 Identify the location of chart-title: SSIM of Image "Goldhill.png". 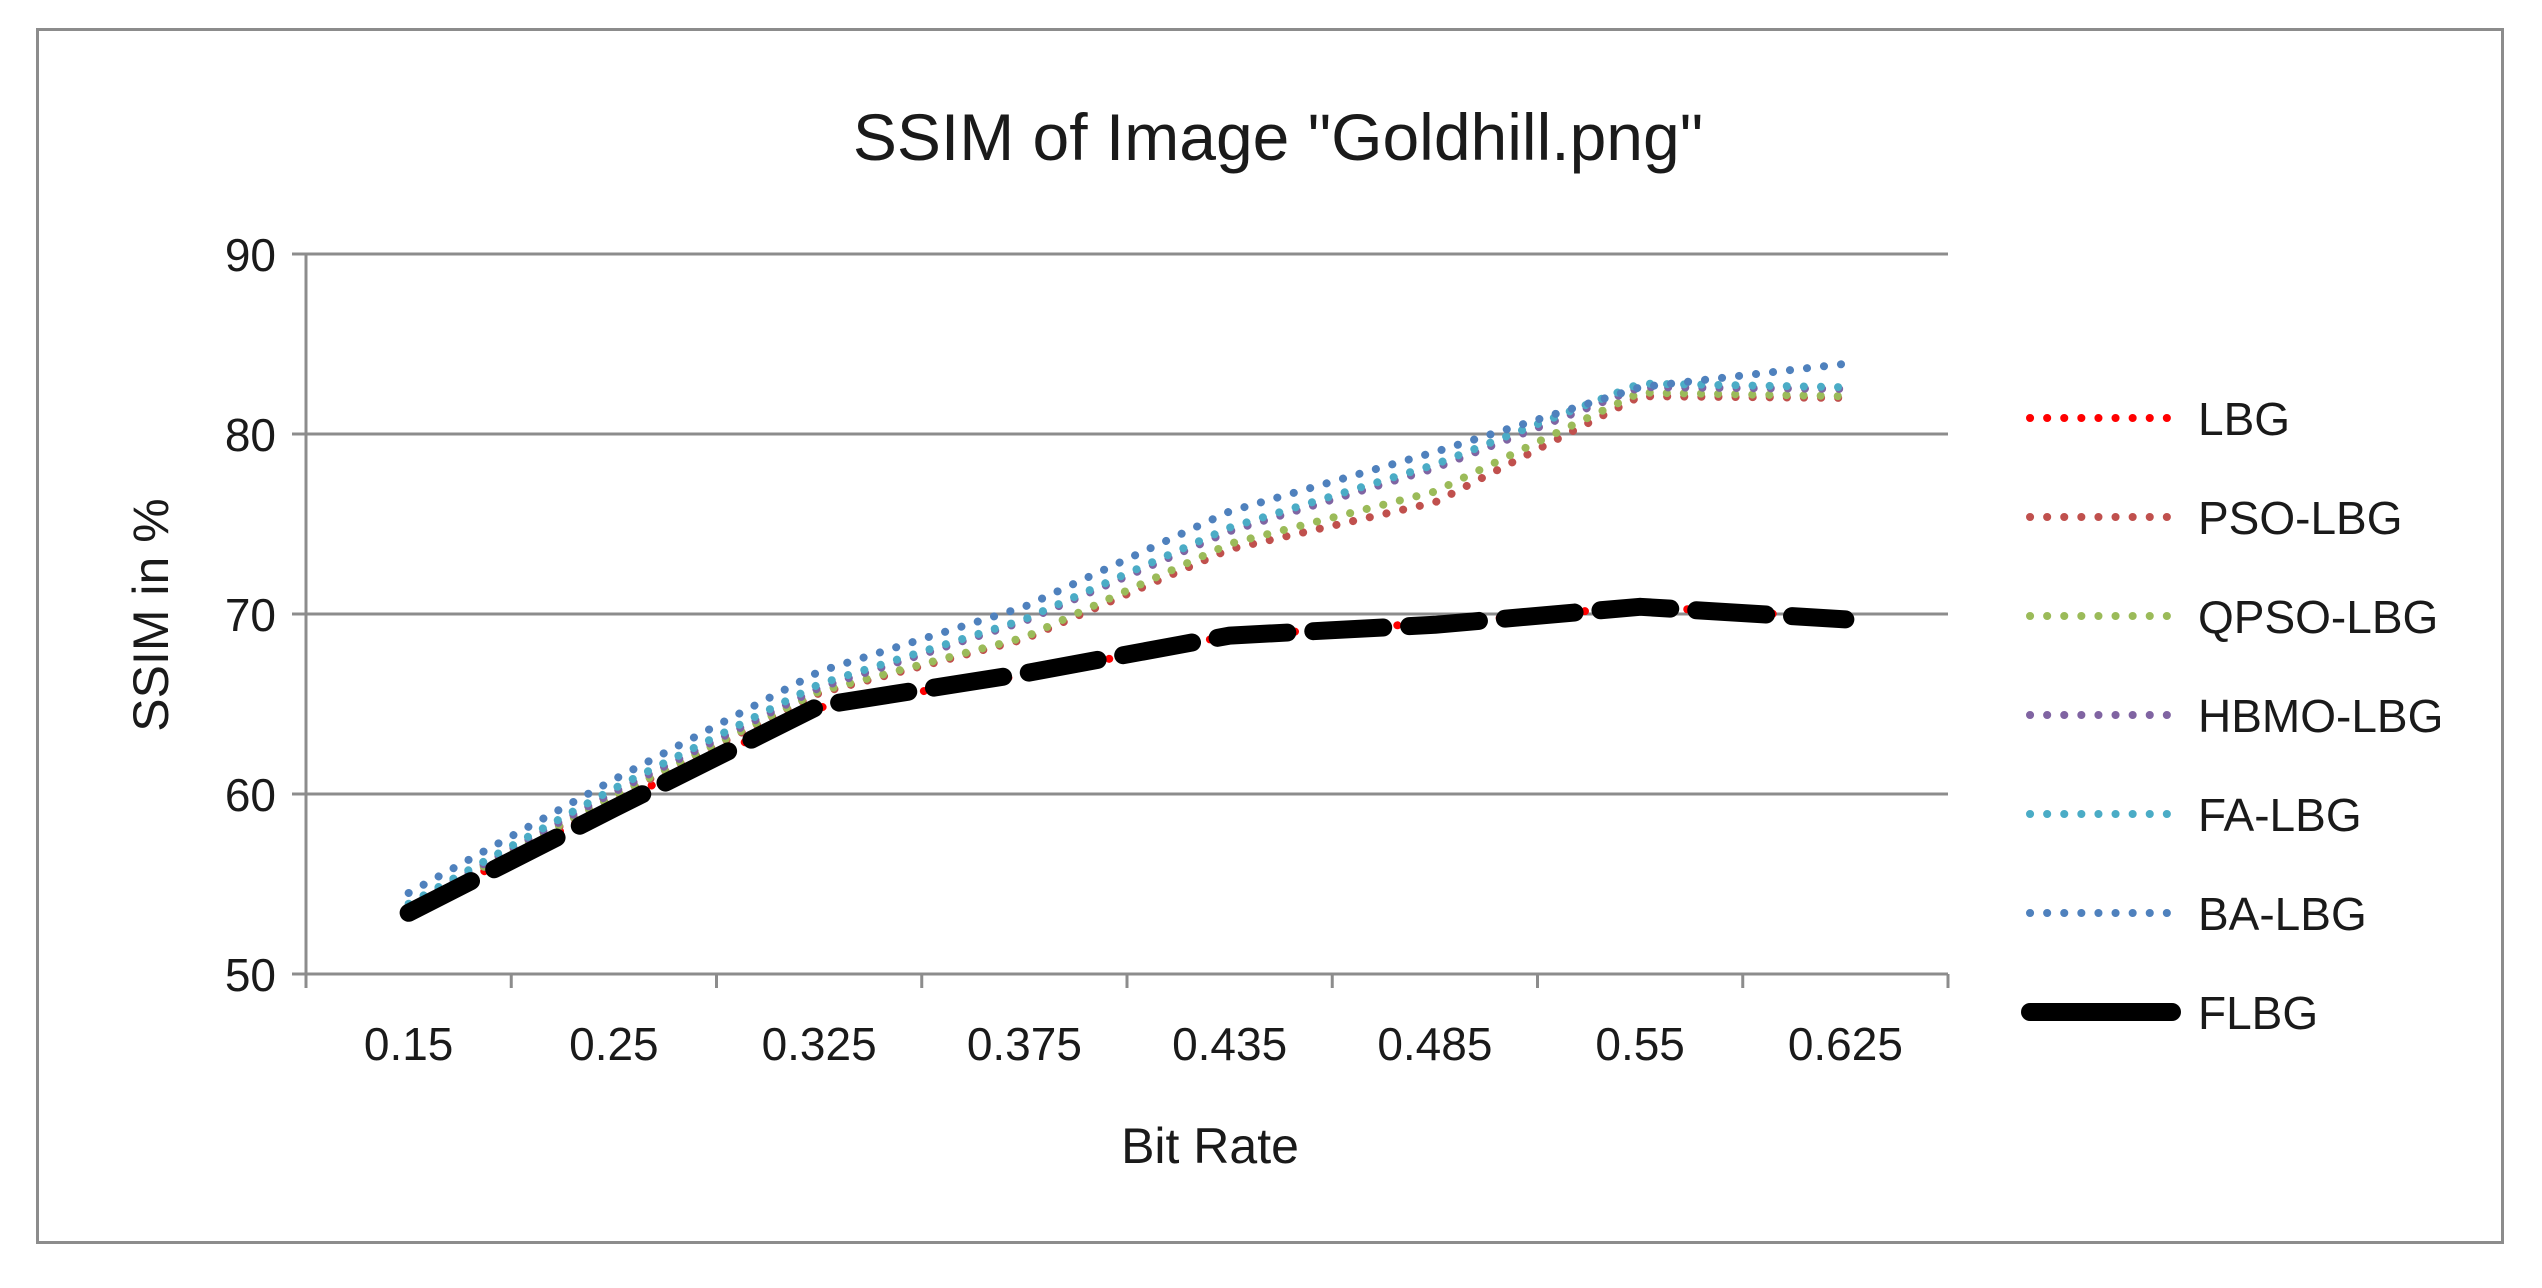
(1278, 137).